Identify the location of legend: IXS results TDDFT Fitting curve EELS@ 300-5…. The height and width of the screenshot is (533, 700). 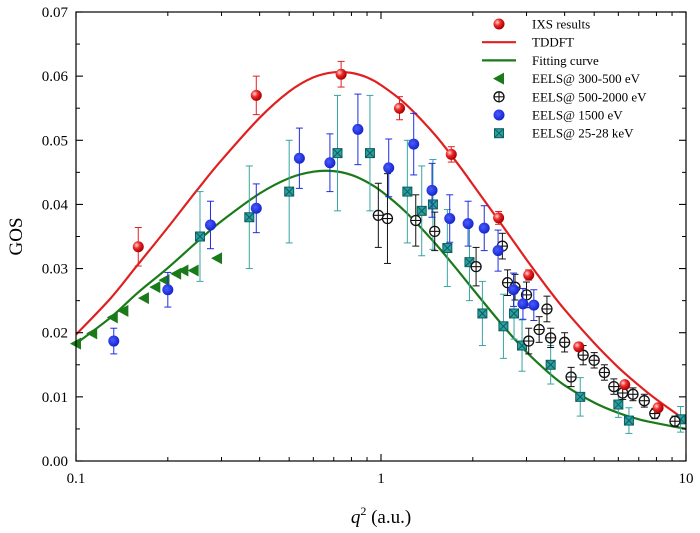
(564, 79).